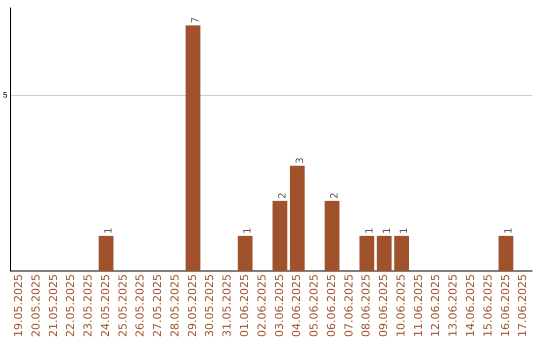 Image resolution: width=540 pixels, height=340 pixels. I want to click on x-tick-label: 26.05.2025, so click(140, 306).